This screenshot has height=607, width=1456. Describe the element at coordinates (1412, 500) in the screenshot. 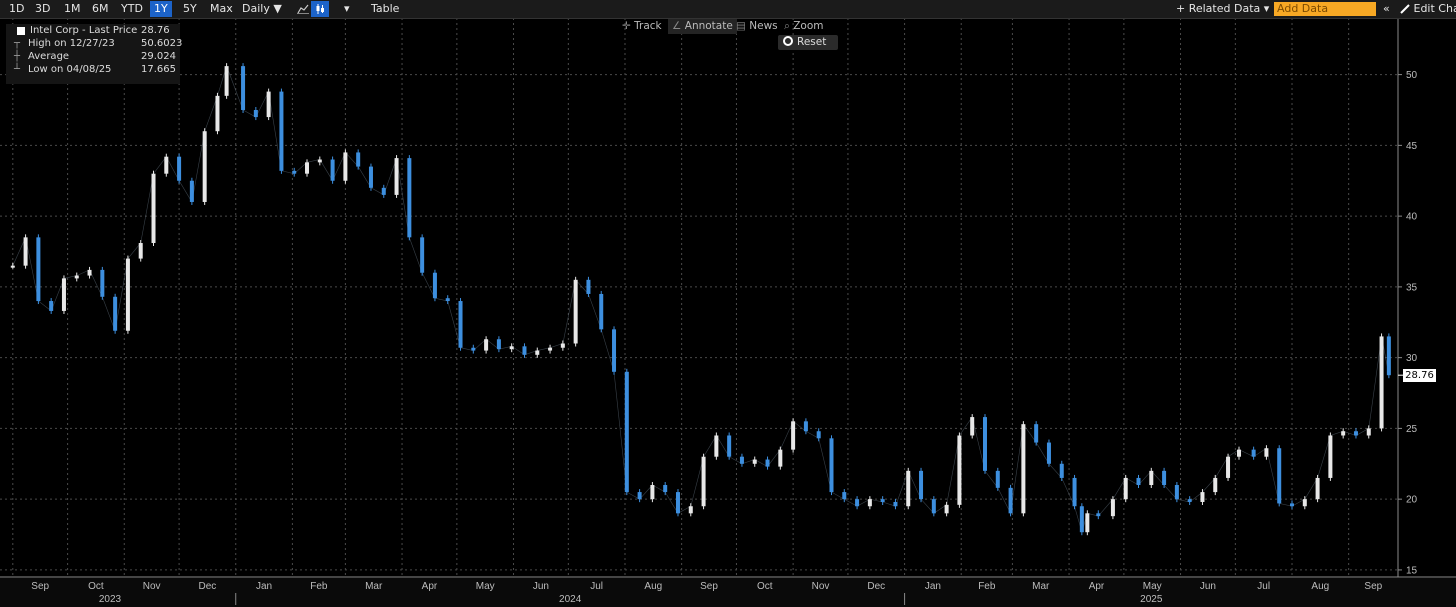

I see `y-tick-label: 20` at that location.